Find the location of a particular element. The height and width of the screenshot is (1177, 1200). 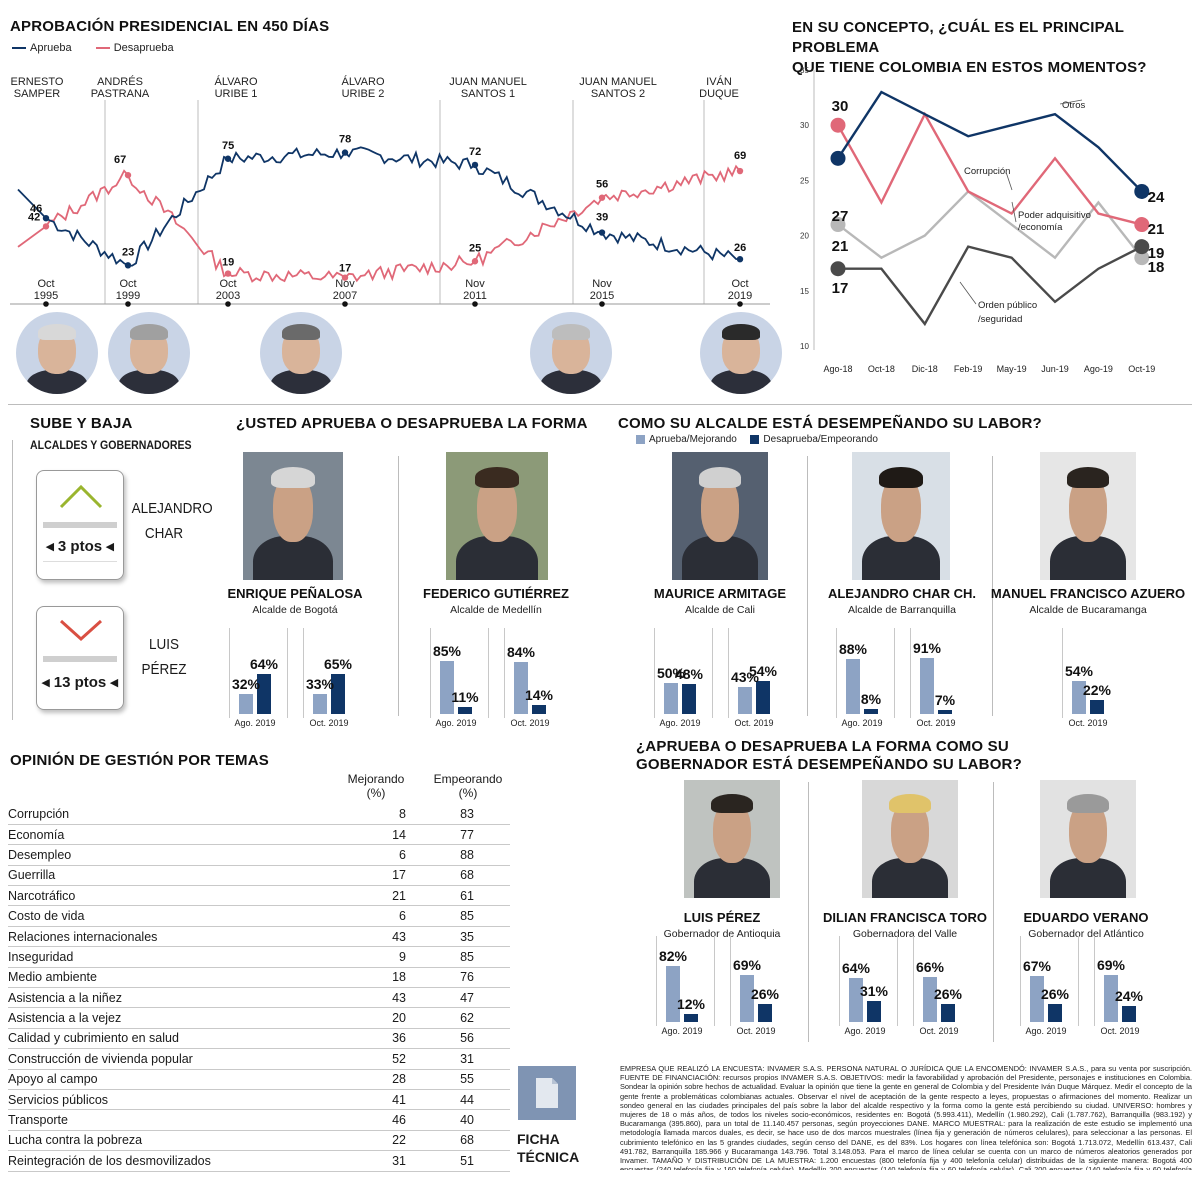

person-name: MANUEL FRANCISCO AZUERO is located at coordinates (1088, 593).